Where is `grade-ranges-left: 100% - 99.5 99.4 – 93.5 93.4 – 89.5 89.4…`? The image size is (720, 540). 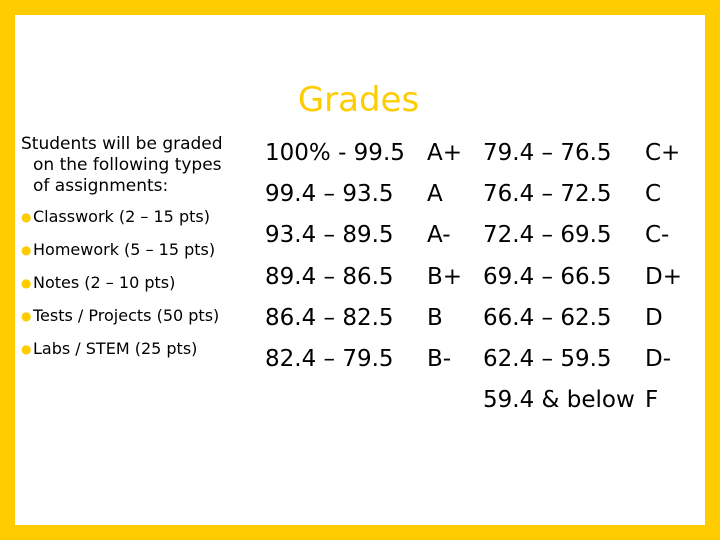 grade-ranges-left: 100% - 99.5 99.4 – 93.5 93.4 – 89.5 89.4… is located at coordinates (335, 260).